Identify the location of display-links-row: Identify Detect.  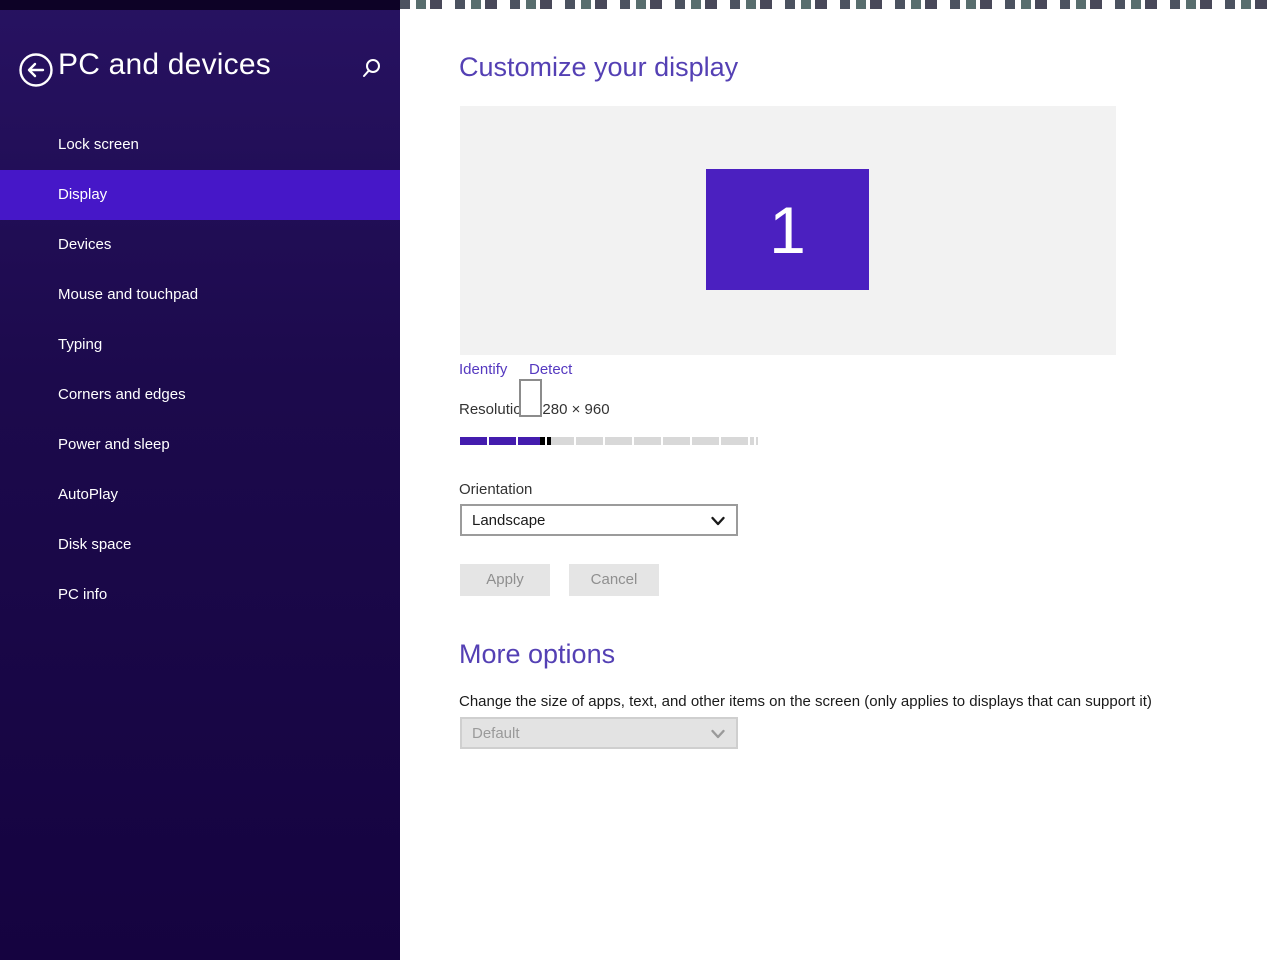
(515, 369).